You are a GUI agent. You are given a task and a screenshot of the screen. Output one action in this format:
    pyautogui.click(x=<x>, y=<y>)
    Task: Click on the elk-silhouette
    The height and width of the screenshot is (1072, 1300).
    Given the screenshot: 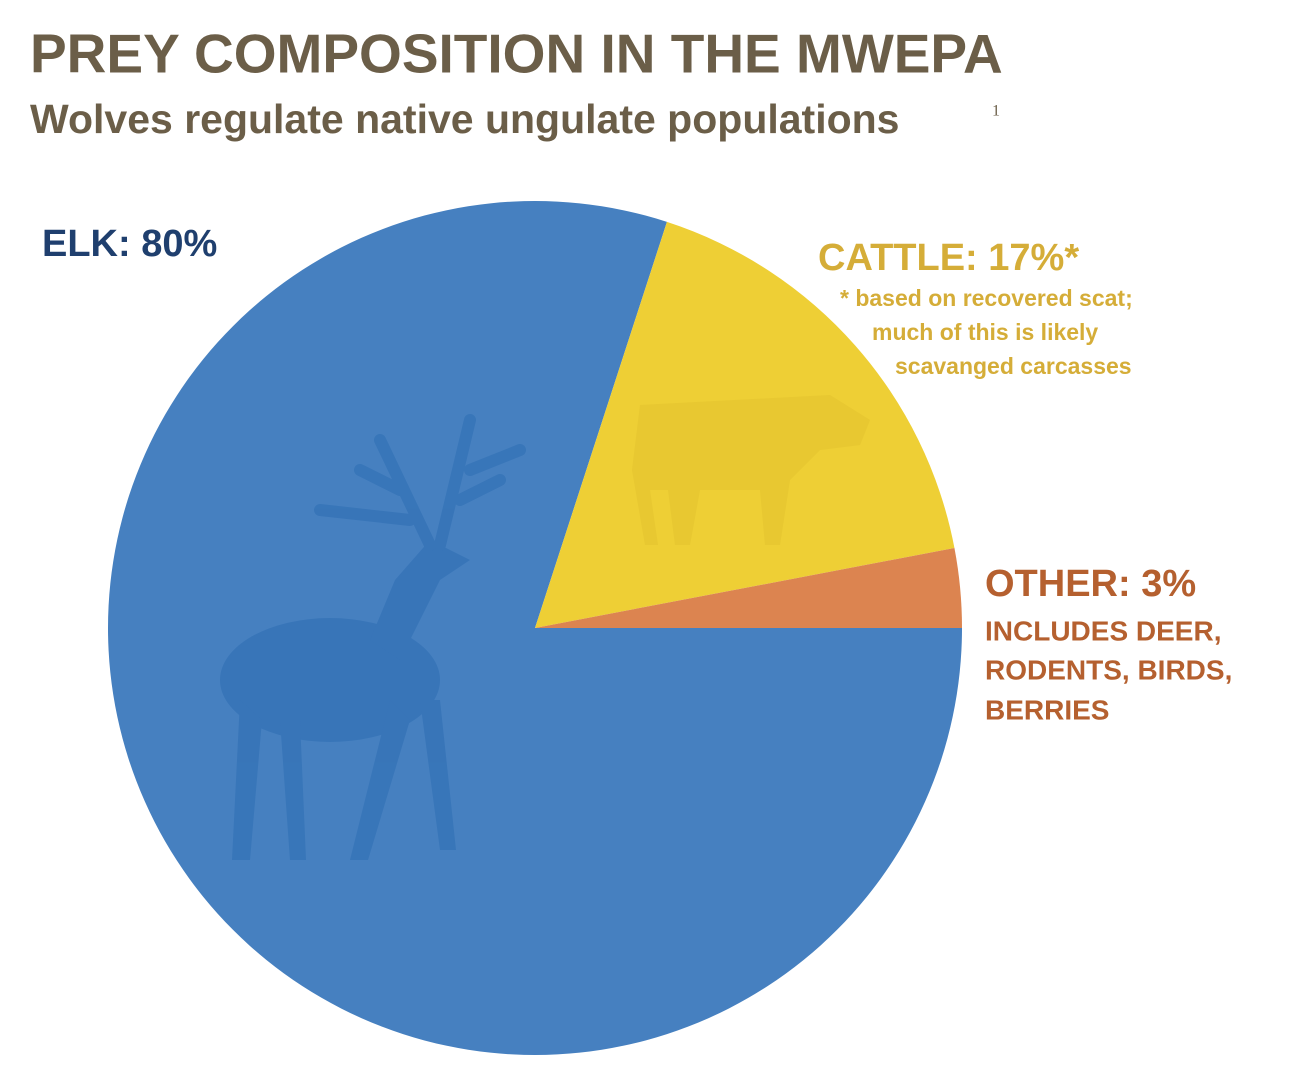 What is the action you would take?
    pyautogui.click(x=373, y=637)
    